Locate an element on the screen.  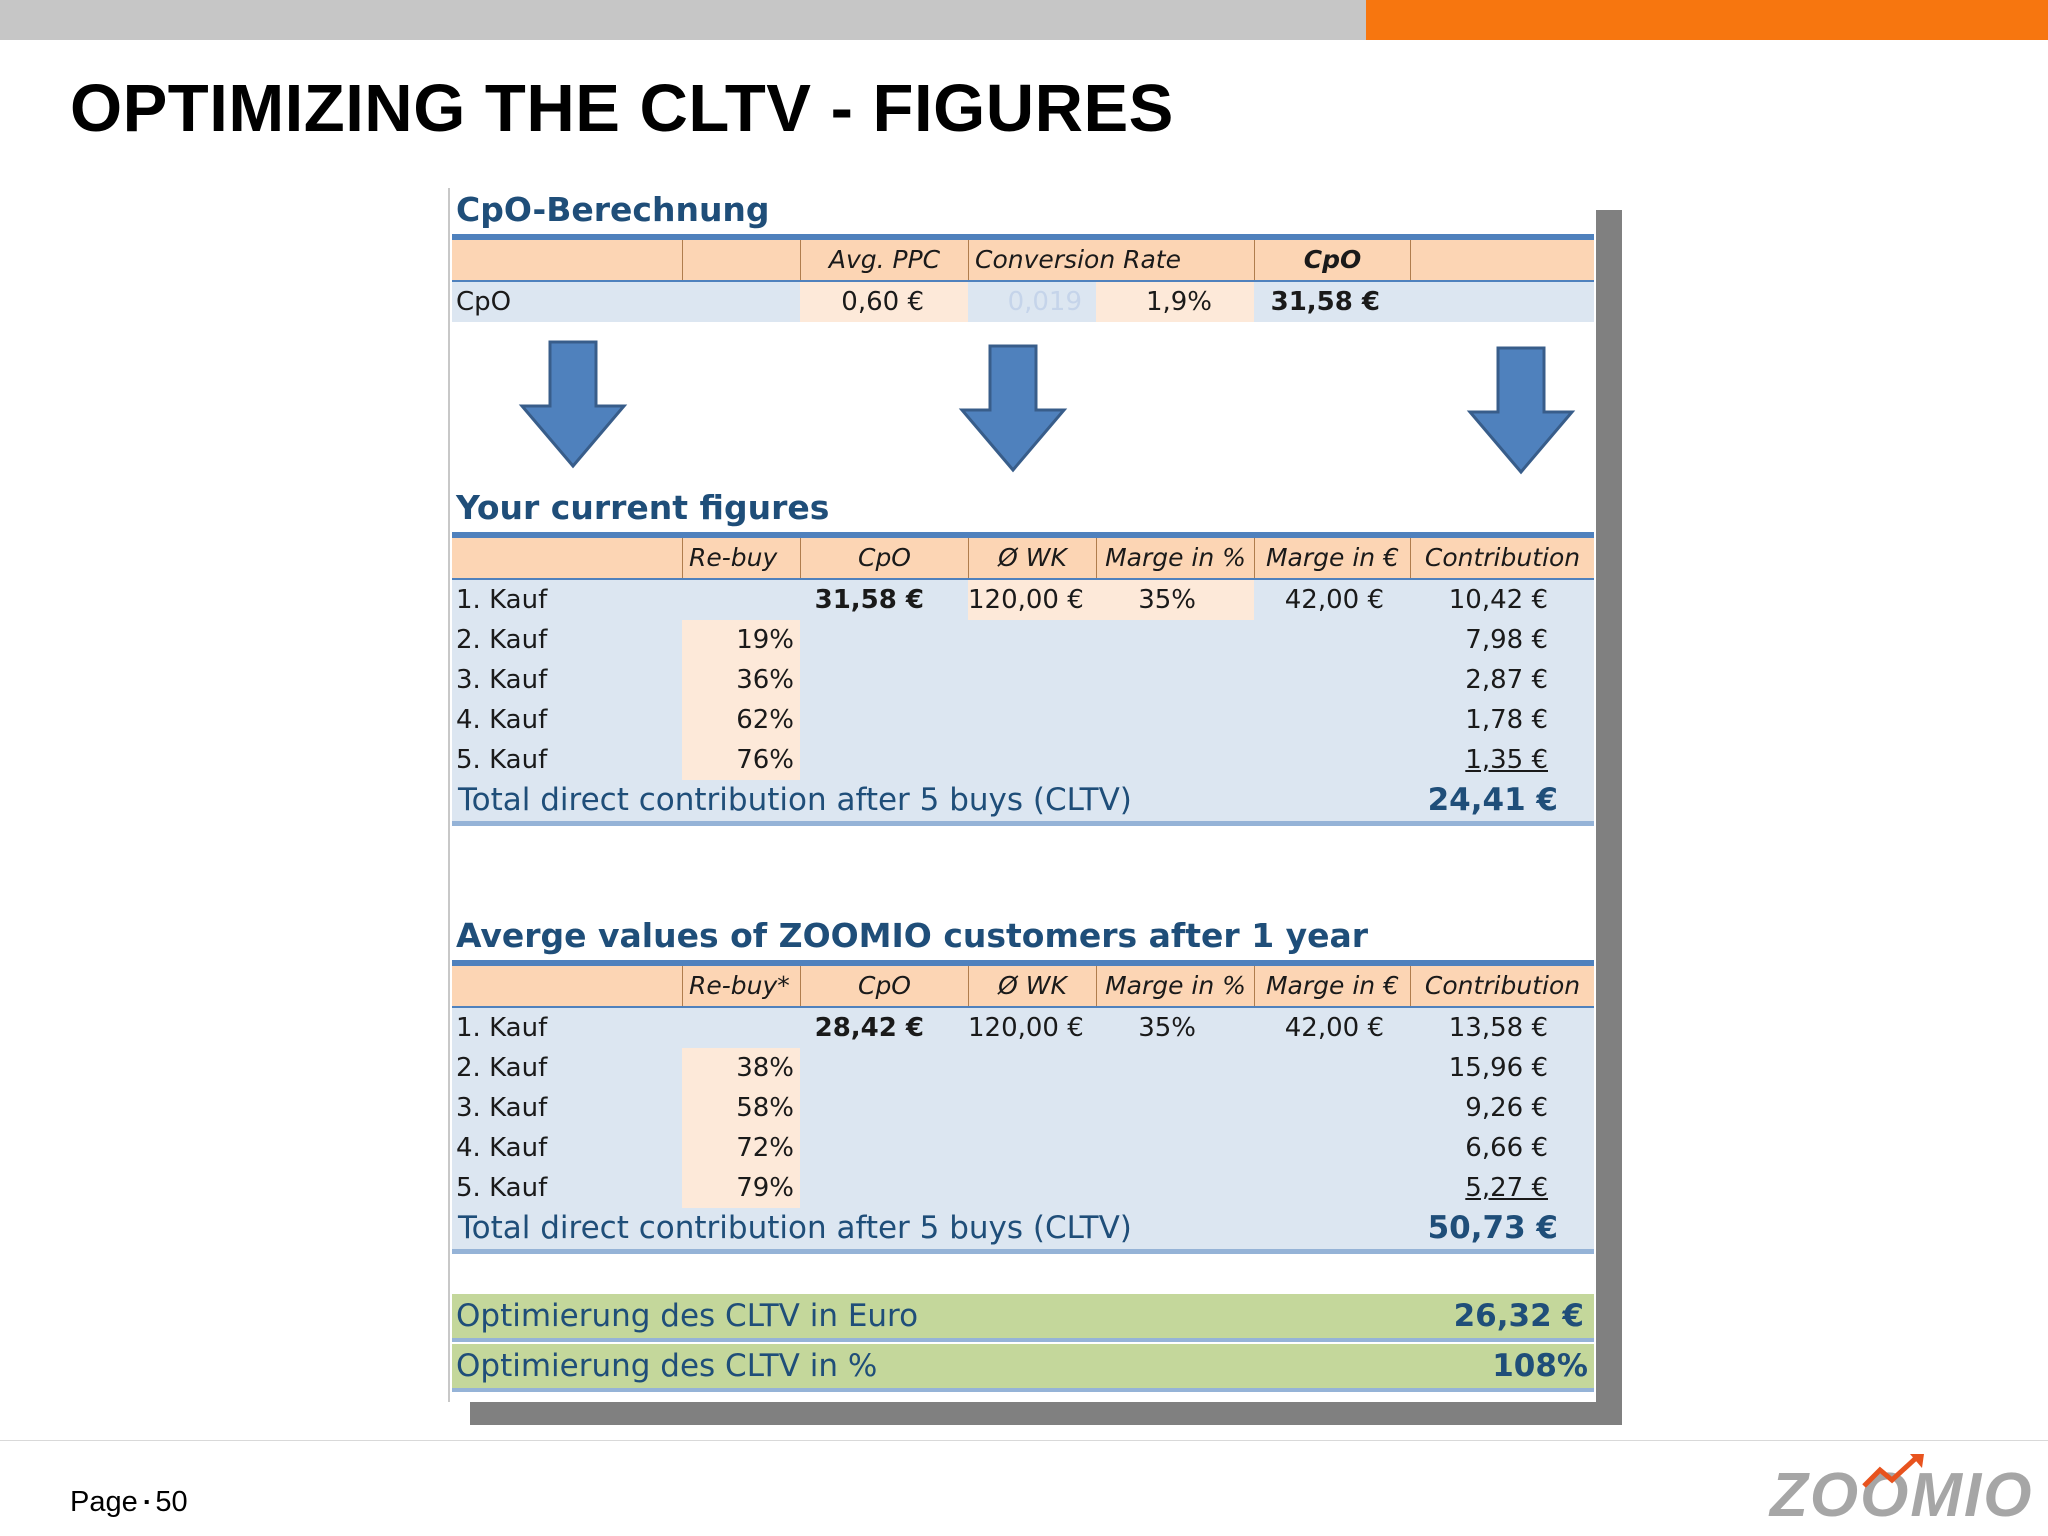
contribution-value: 10,42 € is located at coordinates (1498, 600).